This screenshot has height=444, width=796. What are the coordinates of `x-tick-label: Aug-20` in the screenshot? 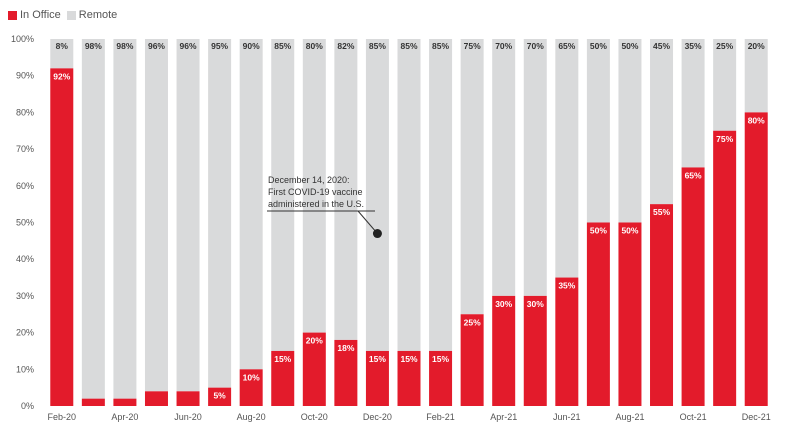 It's located at (251, 417).